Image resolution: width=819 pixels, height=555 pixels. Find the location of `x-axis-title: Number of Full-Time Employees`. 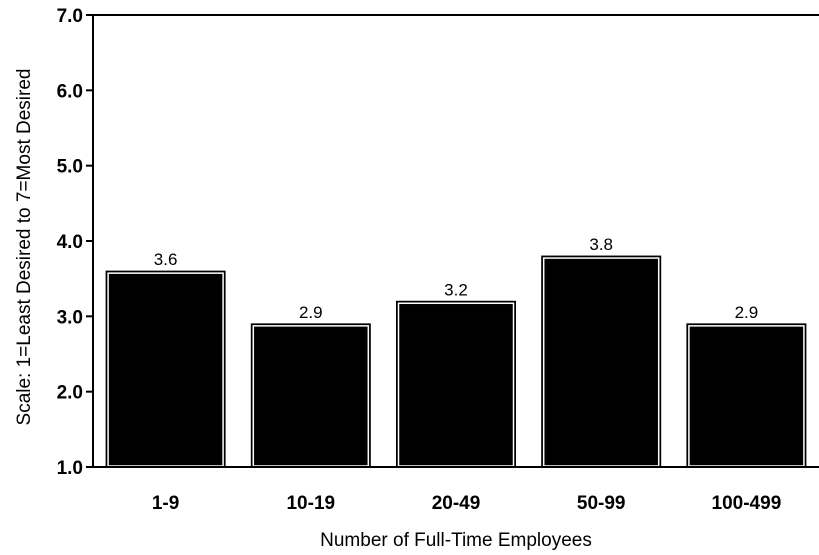

x-axis-title: Number of Full-Time Employees is located at coordinates (456, 540).